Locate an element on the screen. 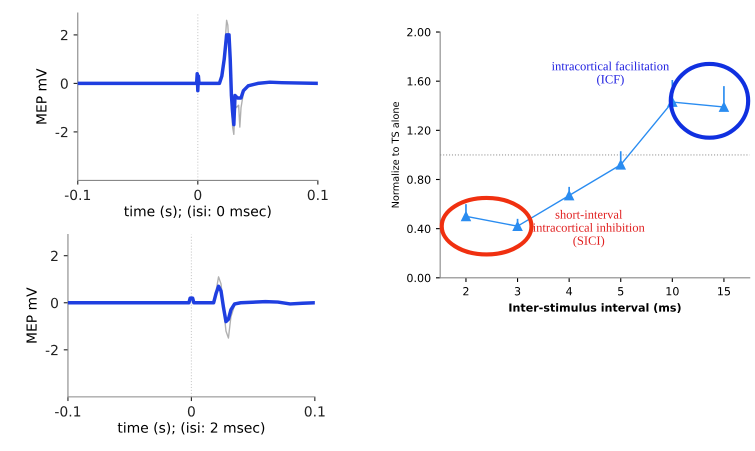  x-tick-label: 5 is located at coordinates (621, 291).